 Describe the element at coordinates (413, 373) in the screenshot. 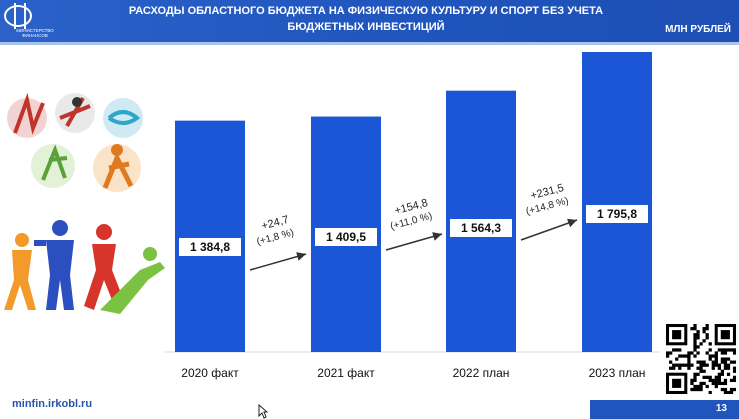

I see `category-labels-layer: 2020 факт 2021 факт 2022 план 2023 план` at that location.